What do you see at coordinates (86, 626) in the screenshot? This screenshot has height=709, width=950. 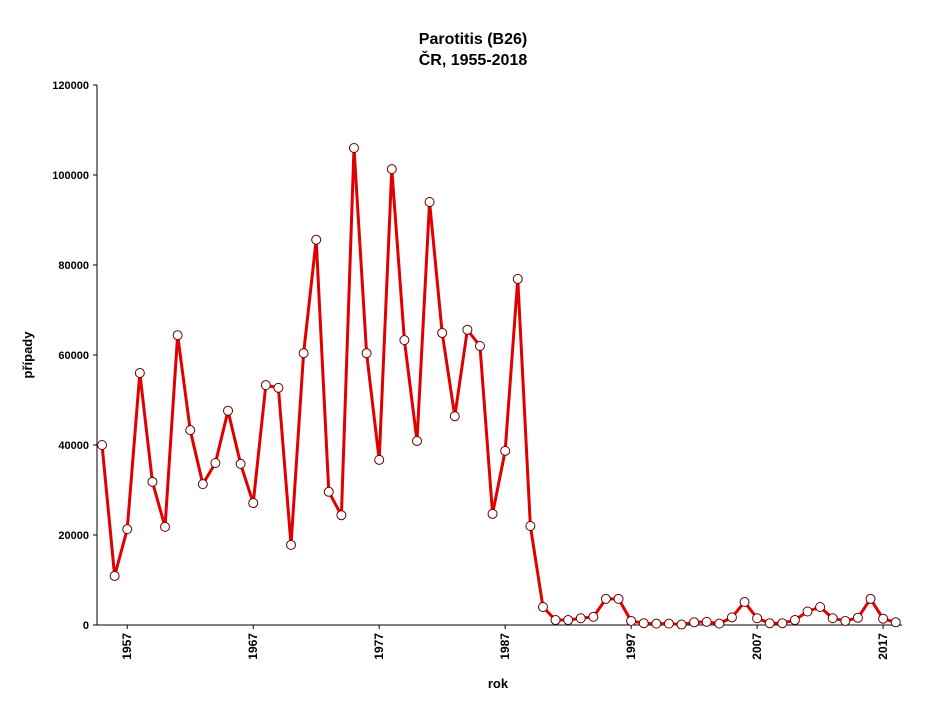 I see `y-tick-label: 0` at bounding box center [86, 626].